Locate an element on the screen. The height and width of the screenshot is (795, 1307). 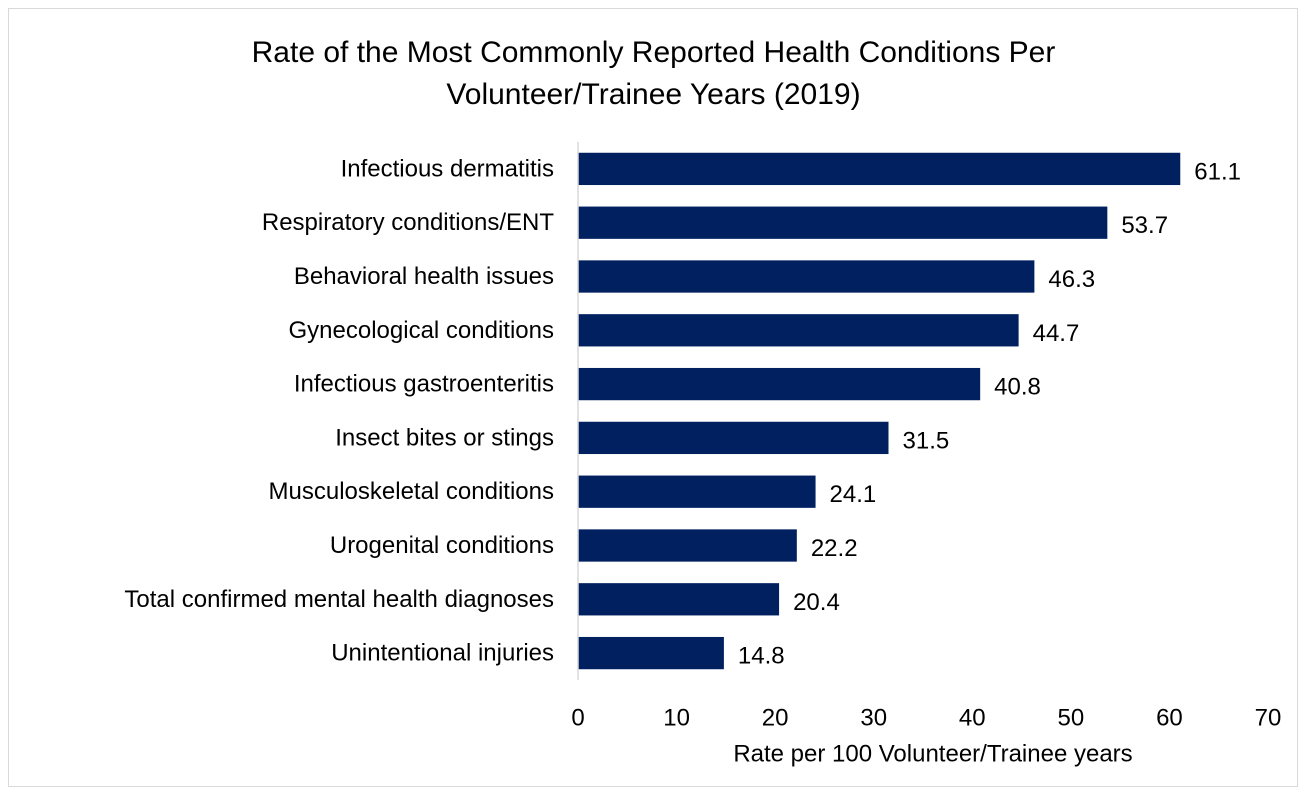
category-label: Behavioral health issues is located at coordinates (424, 276).